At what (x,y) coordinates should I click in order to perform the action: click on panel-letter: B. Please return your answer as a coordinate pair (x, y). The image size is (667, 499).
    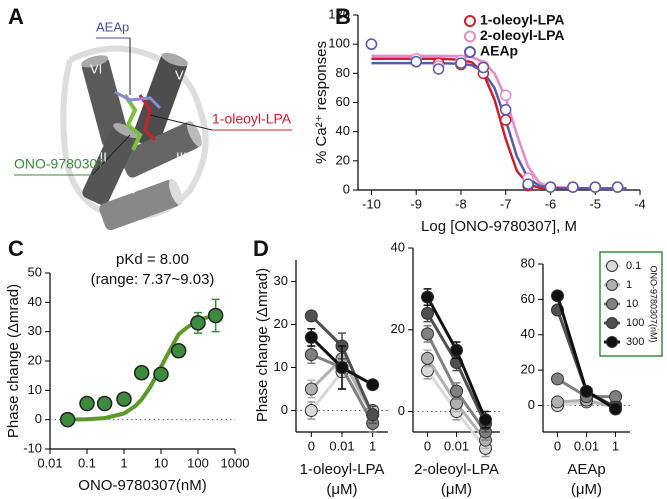
    Looking at the image, I should click on (343, 16).